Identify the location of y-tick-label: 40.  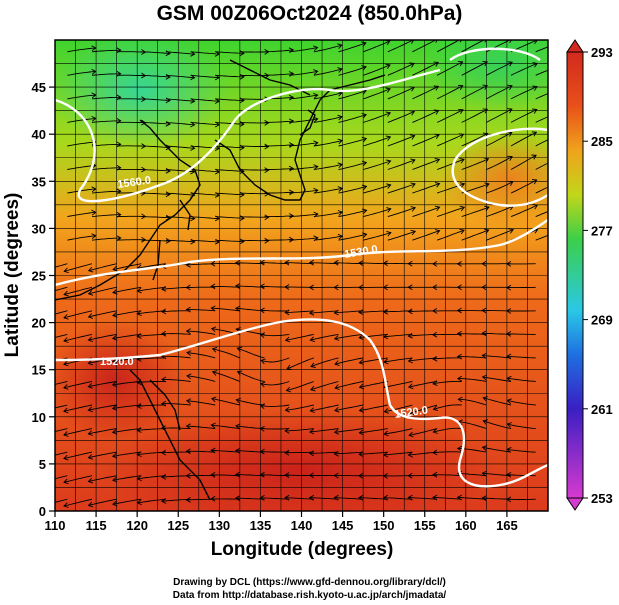
(39, 134).